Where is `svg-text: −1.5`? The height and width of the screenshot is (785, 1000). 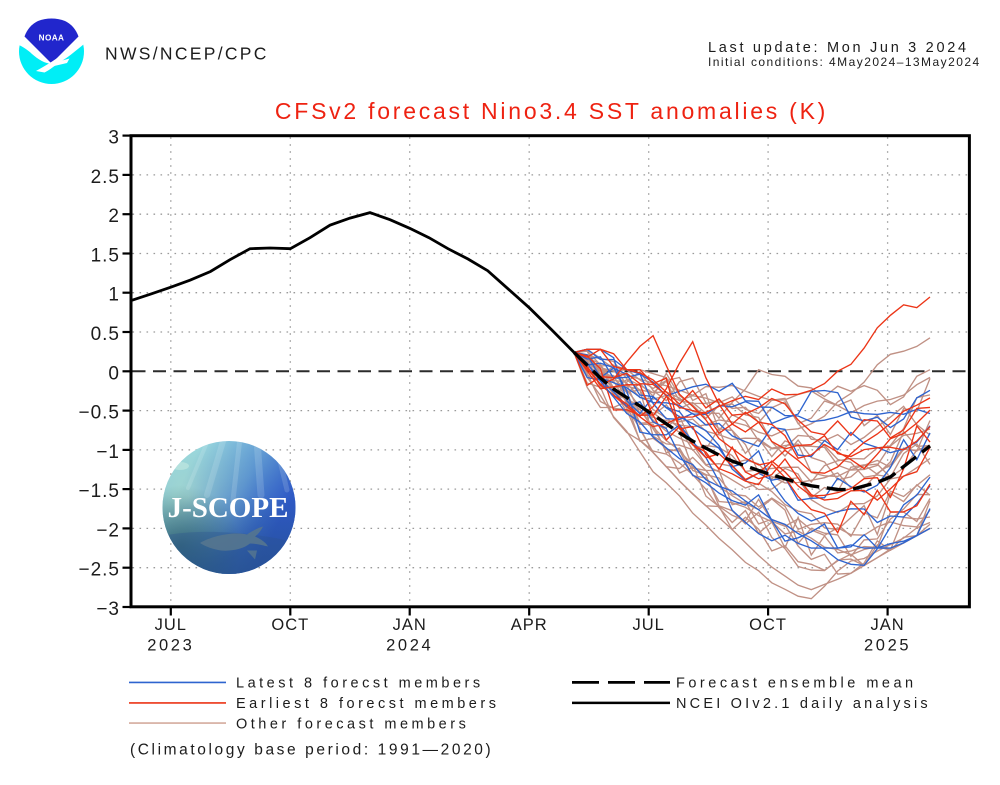
svg-text: −1.5 is located at coordinates (99, 491).